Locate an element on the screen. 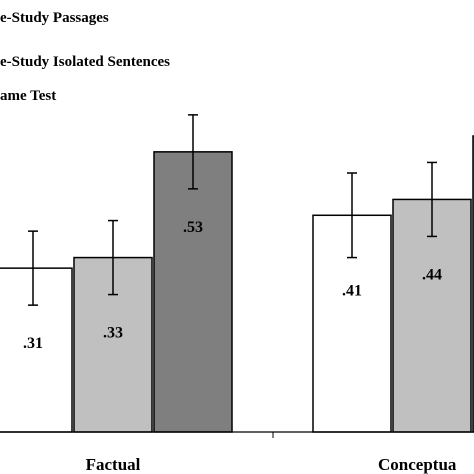 The height and width of the screenshot is (474, 474). legend-item-2: e-Study Isolated Sentences is located at coordinates (85, 62).